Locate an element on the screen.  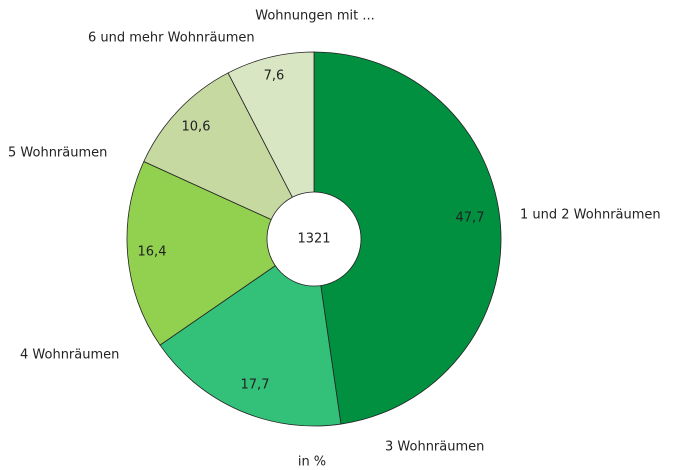
value-label: 7,6 is located at coordinates (274, 76).